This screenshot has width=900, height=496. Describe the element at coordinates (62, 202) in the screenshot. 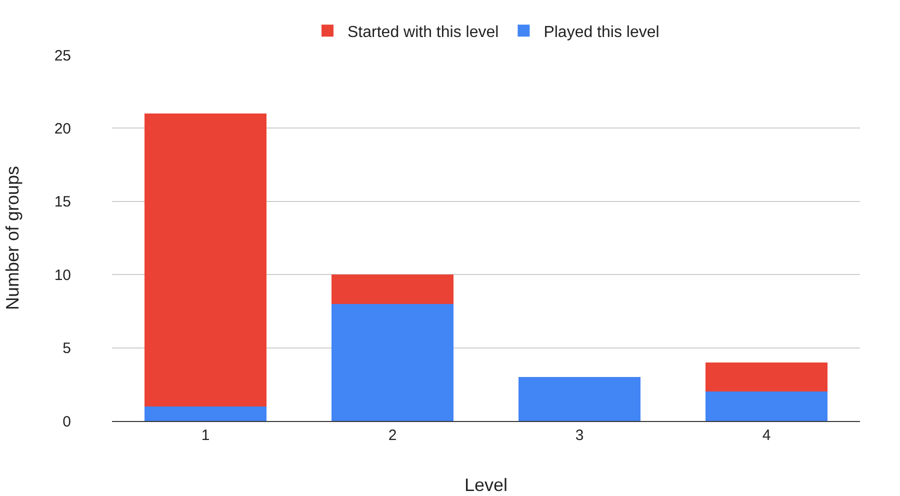

I see `y-tick-label: 15` at that location.